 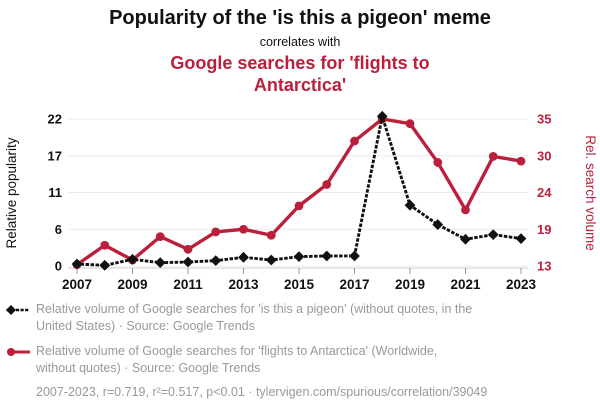 What do you see at coordinates (410, 284) in the screenshot?
I see `svg-text: 2019` at bounding box center [410, 284].